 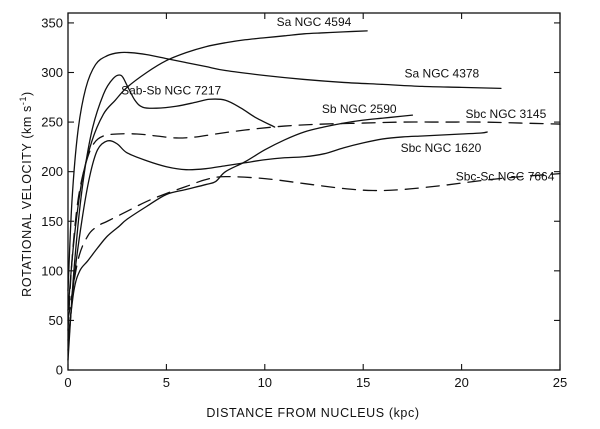 What do you see at coordinates (52, 72) in the screenshot?
I see `y-tick-label: 300` at bounding box center [52, 72].